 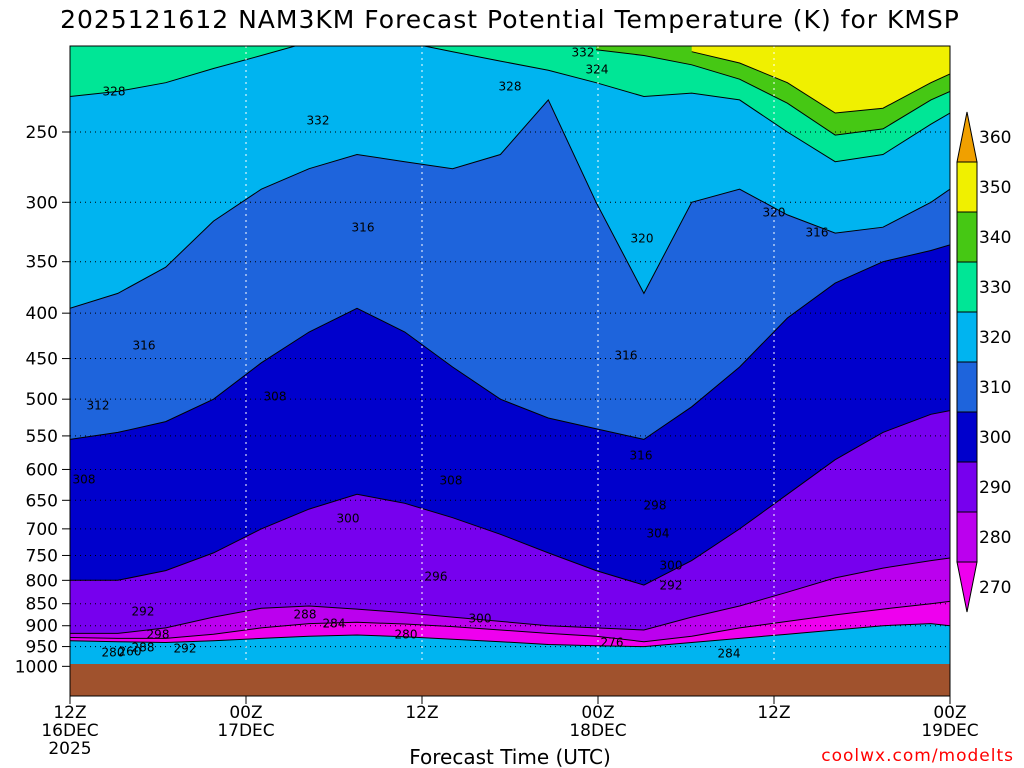 What do you see at coordinates (995, 438) in the screenshot?
I see `colorbar-label: 300` at bounding box center [995, 438].